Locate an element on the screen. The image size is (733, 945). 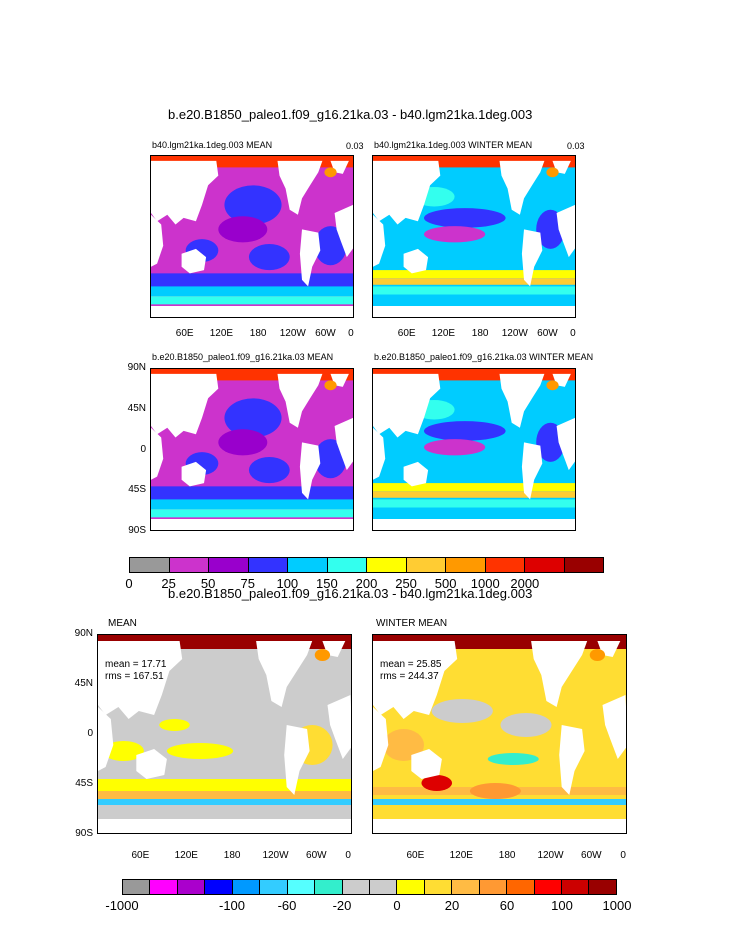
map-bottom-left is located at coordinates (224, 734).